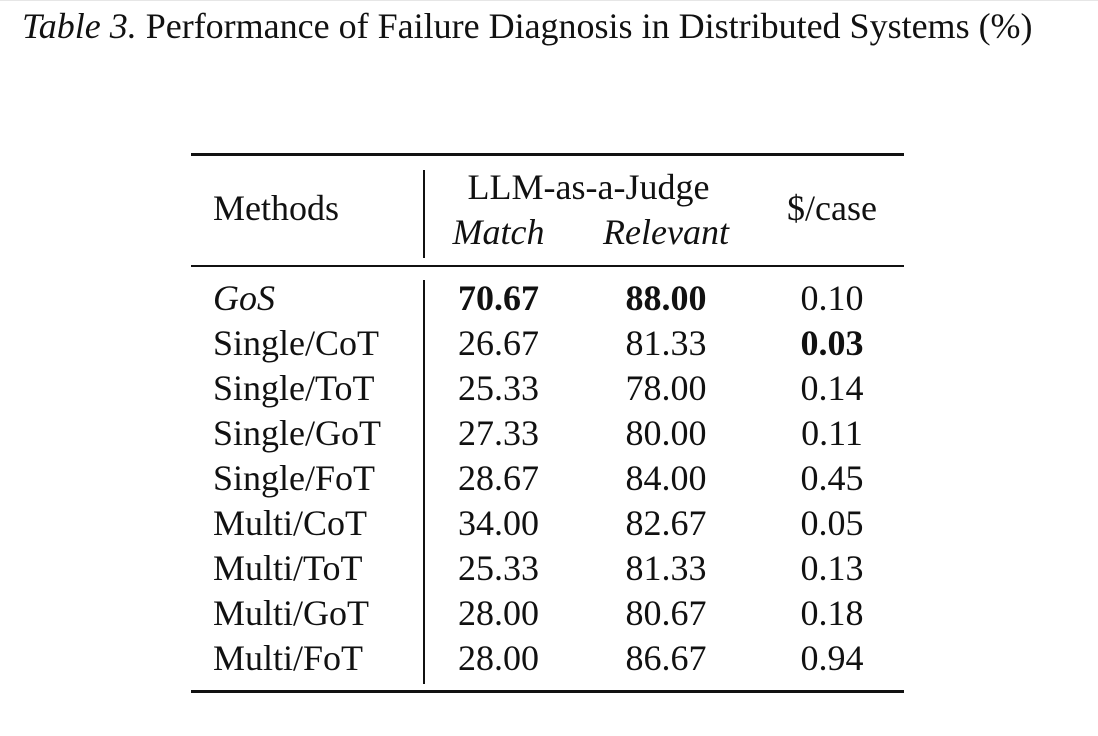 This screenshot has height=736, width=1098. What do you see at coordinates (666, 658) in the screenshot?
I see `row-relevant: 86.67` at bounding box center [666, 658].